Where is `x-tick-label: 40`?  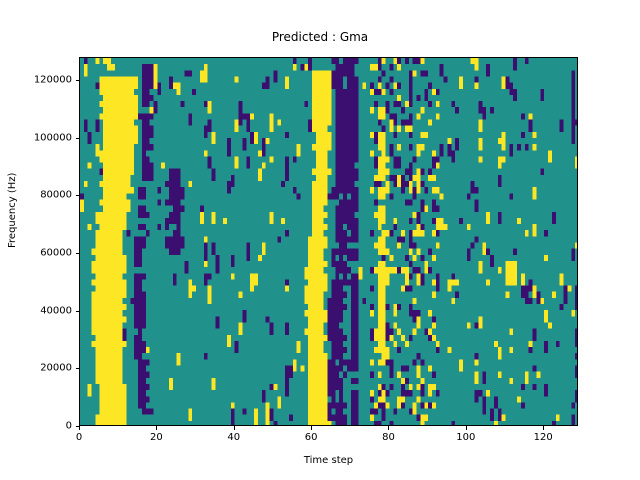 x-tick-label: 40 is located at coordinates (234, 437).